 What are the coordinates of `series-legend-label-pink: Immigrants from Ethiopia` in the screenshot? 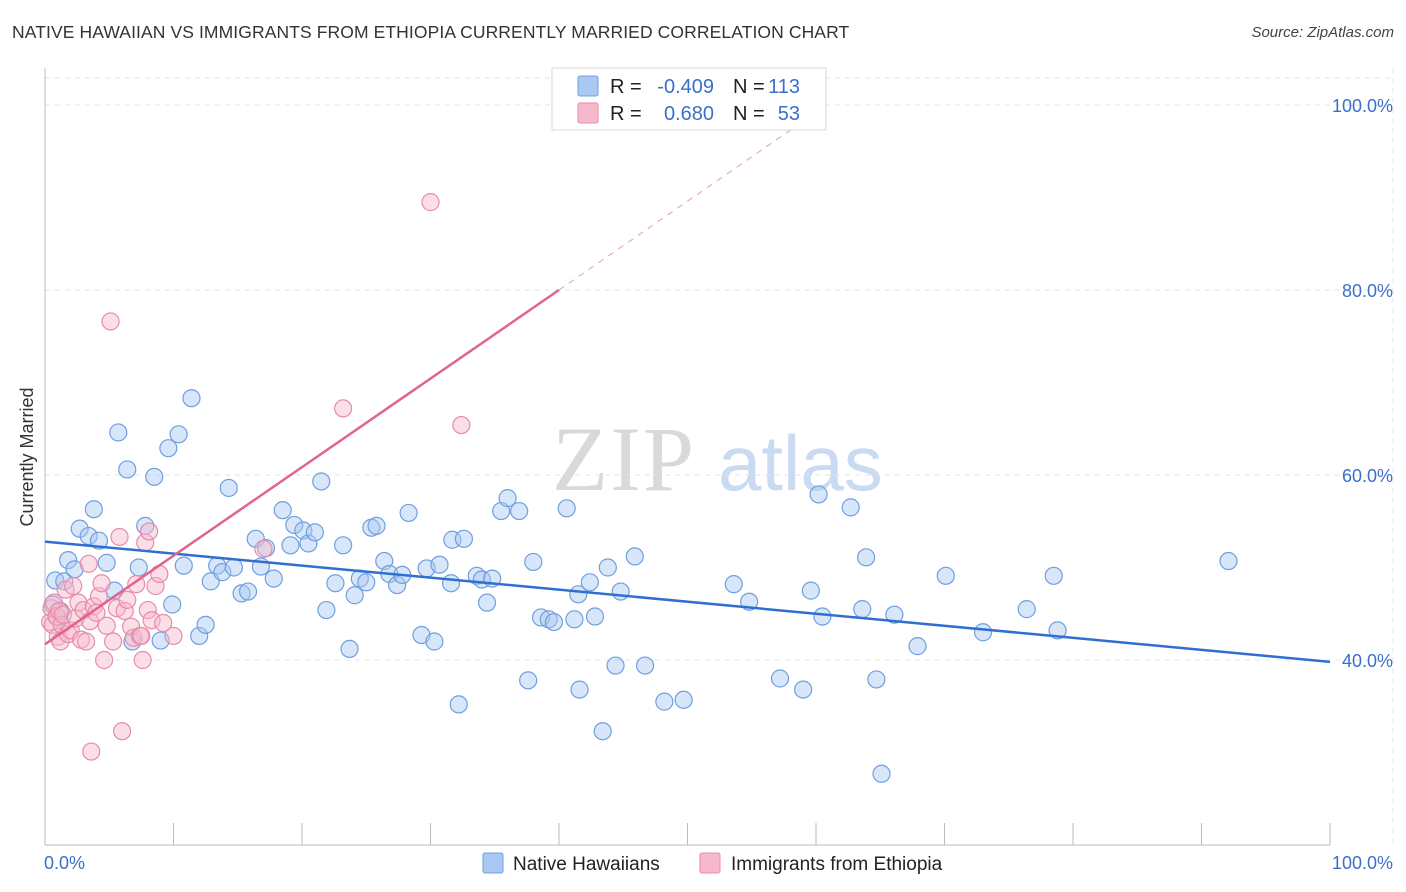 It's located at (837, 864).